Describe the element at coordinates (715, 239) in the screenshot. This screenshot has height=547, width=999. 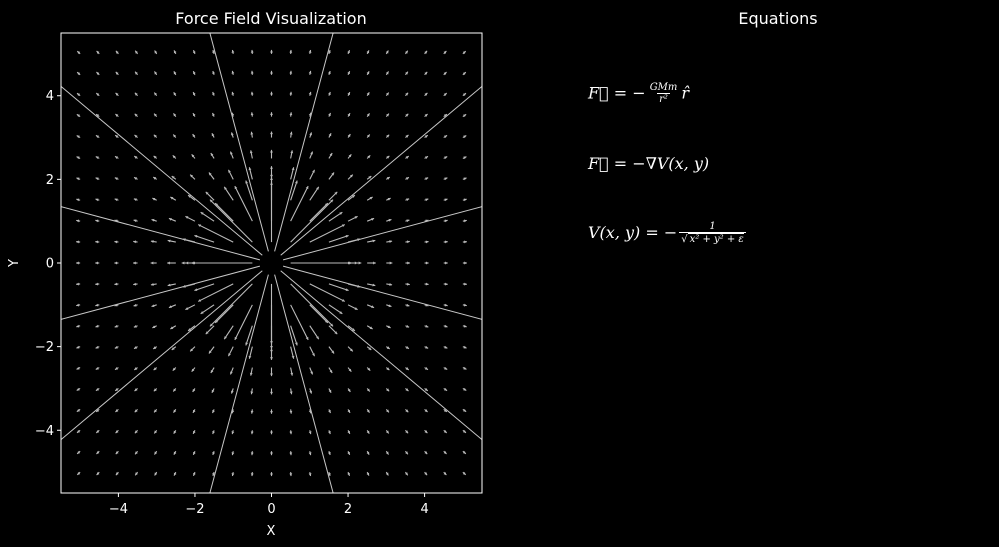
I see `eq3-radicand: x² + y² + ε` at that location.